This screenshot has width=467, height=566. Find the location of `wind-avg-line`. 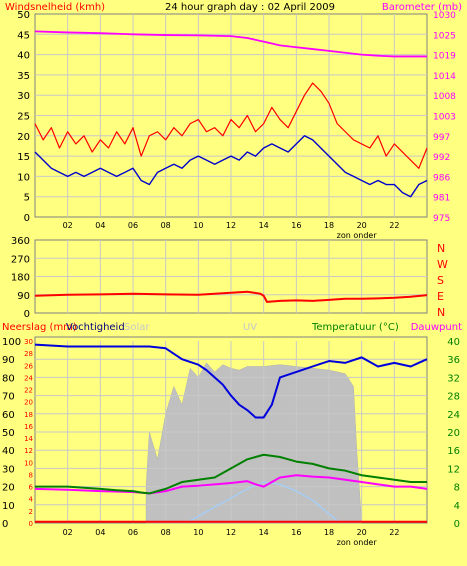

wind-avg-line is located at coordinates (231, 166).